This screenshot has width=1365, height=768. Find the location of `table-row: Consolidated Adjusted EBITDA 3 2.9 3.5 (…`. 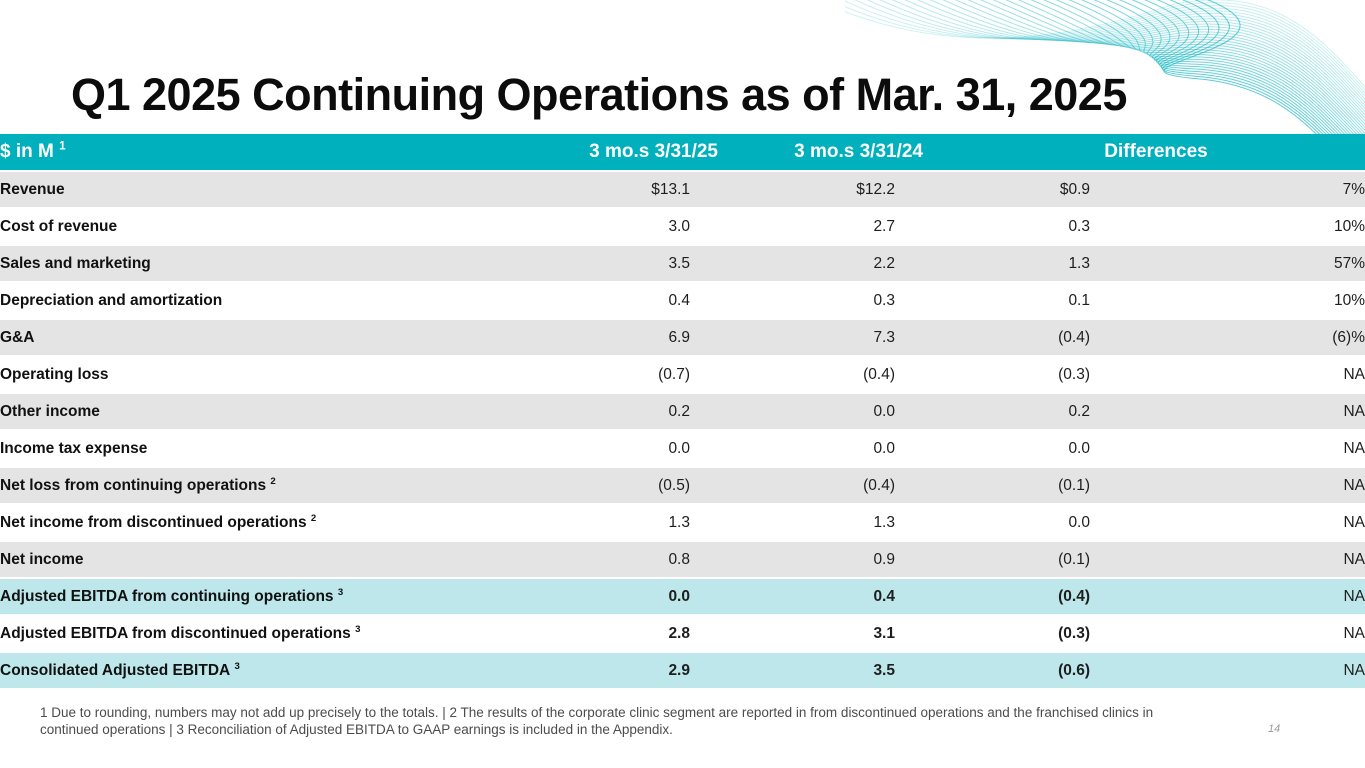

table-row: Consolidated Adjusted EBITDA 3 2.9 3.5 (… is located at coordinates (682, 670).